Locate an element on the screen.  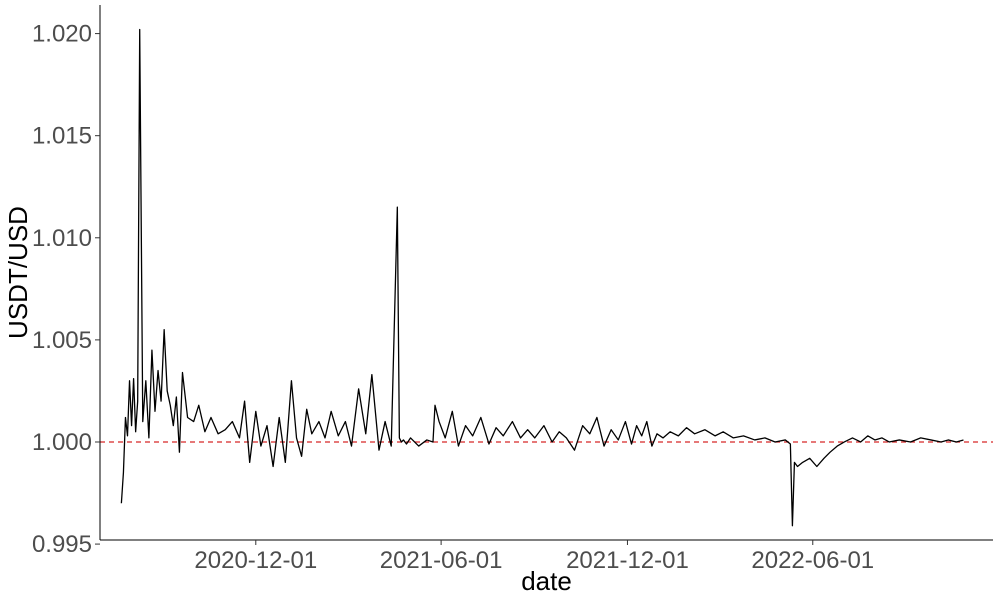
y-axis-title: USDT/USD is located at coordinates (18, 272).